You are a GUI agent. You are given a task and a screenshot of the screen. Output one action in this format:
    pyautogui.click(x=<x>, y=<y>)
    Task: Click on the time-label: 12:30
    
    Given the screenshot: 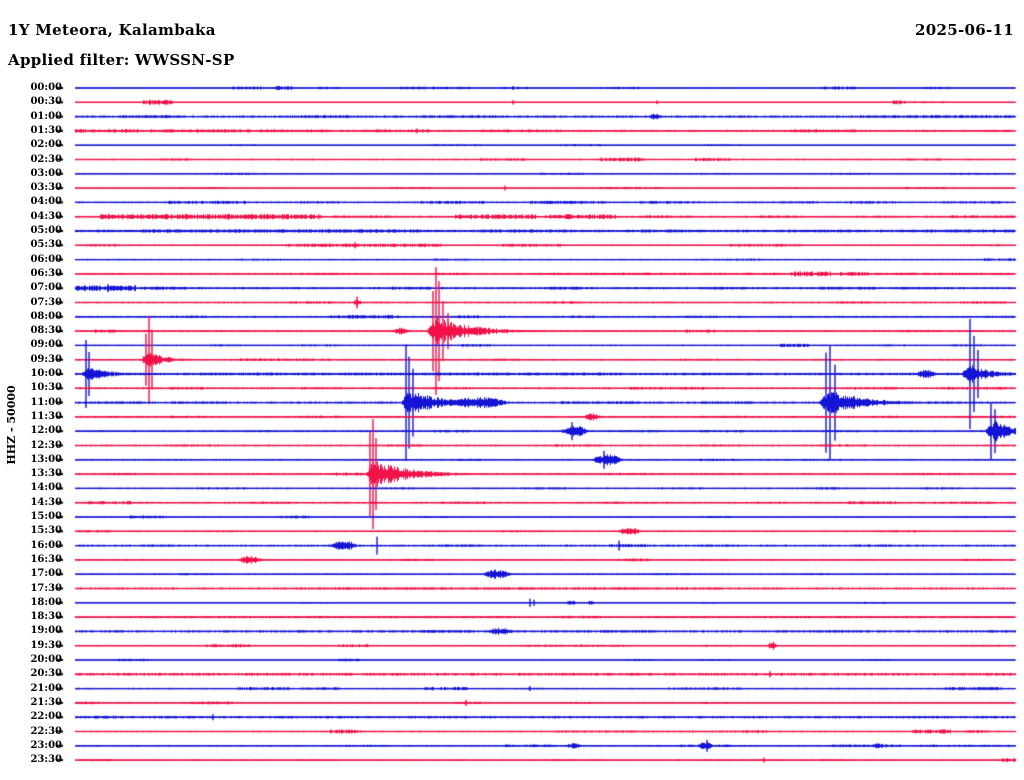 What is the action you would take?
    pyautogui.click(x=46, y=445)
    